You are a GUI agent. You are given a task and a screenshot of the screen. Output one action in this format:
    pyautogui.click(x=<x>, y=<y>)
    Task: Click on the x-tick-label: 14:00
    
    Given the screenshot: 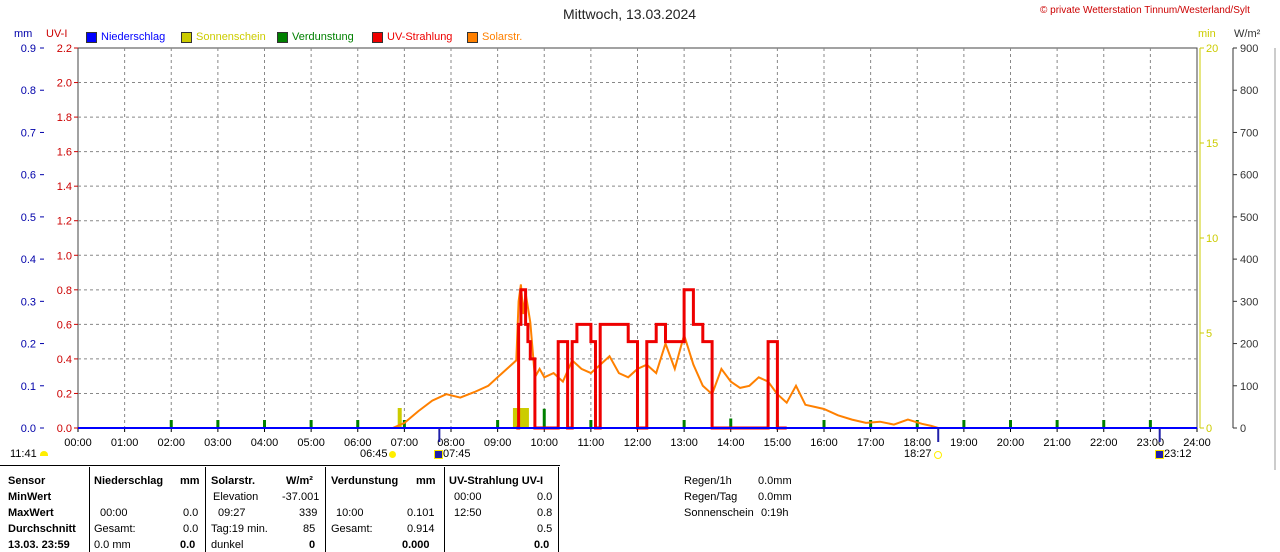 What is the action you would take?
    pyautogui.click(x=731, y=443)
    